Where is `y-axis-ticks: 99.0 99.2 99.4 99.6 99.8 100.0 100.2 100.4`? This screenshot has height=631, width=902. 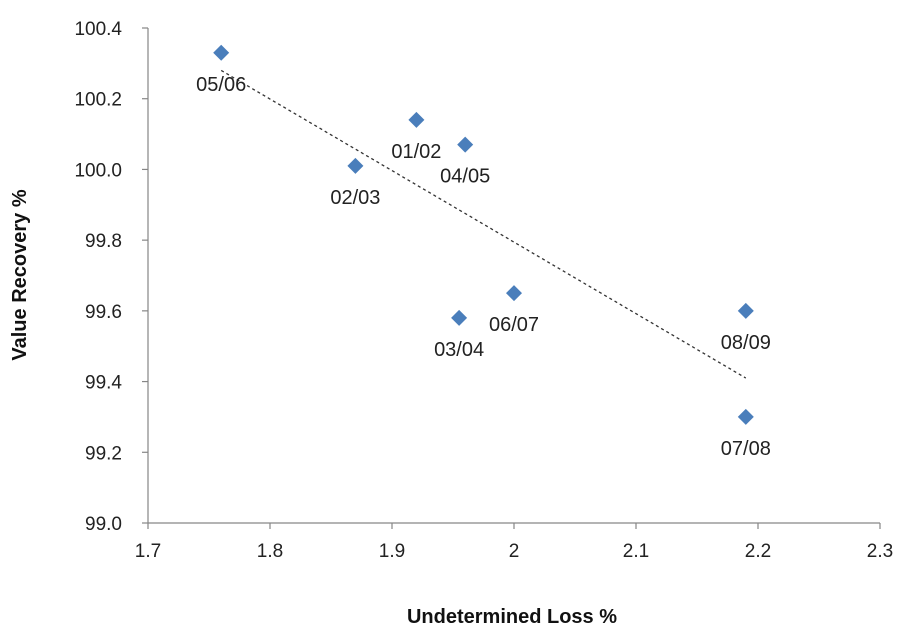
y-axis-ticks: 99.0 99.2 99.4 99.6 99.8 100.0 100.2 100.4 is located at coordinates (111, 277).